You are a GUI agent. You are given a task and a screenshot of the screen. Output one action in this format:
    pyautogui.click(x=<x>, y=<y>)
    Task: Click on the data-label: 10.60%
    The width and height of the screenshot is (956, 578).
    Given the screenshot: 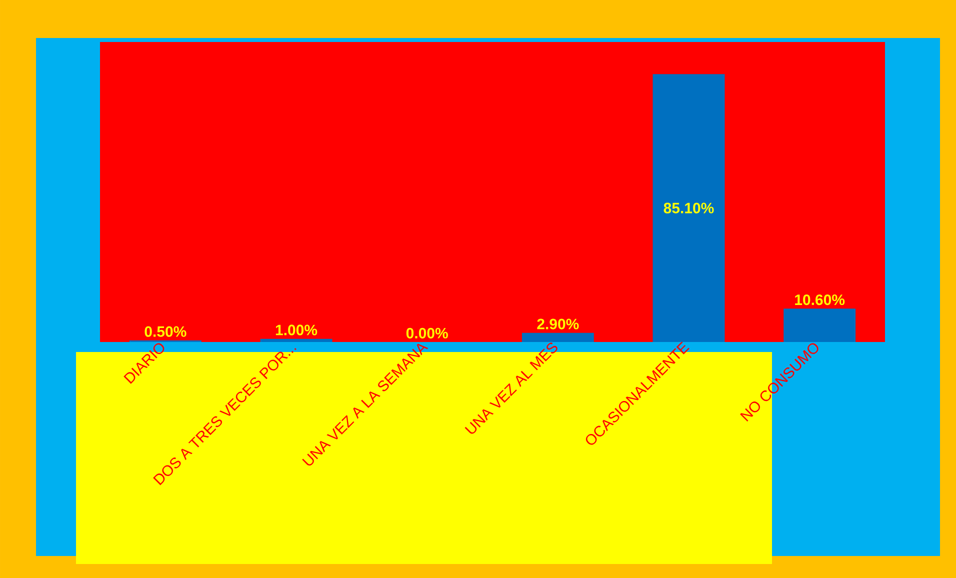 What is the action you would take?
    pyautogui.click(x=820, y=300)
    